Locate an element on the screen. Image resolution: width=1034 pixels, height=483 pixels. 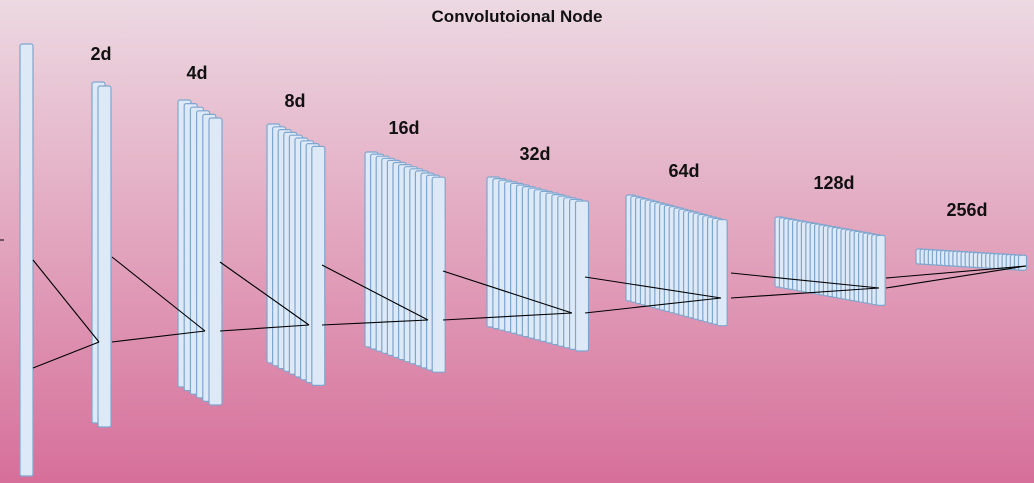
stage-5-slab-stack is located at coordinates (538, 264).